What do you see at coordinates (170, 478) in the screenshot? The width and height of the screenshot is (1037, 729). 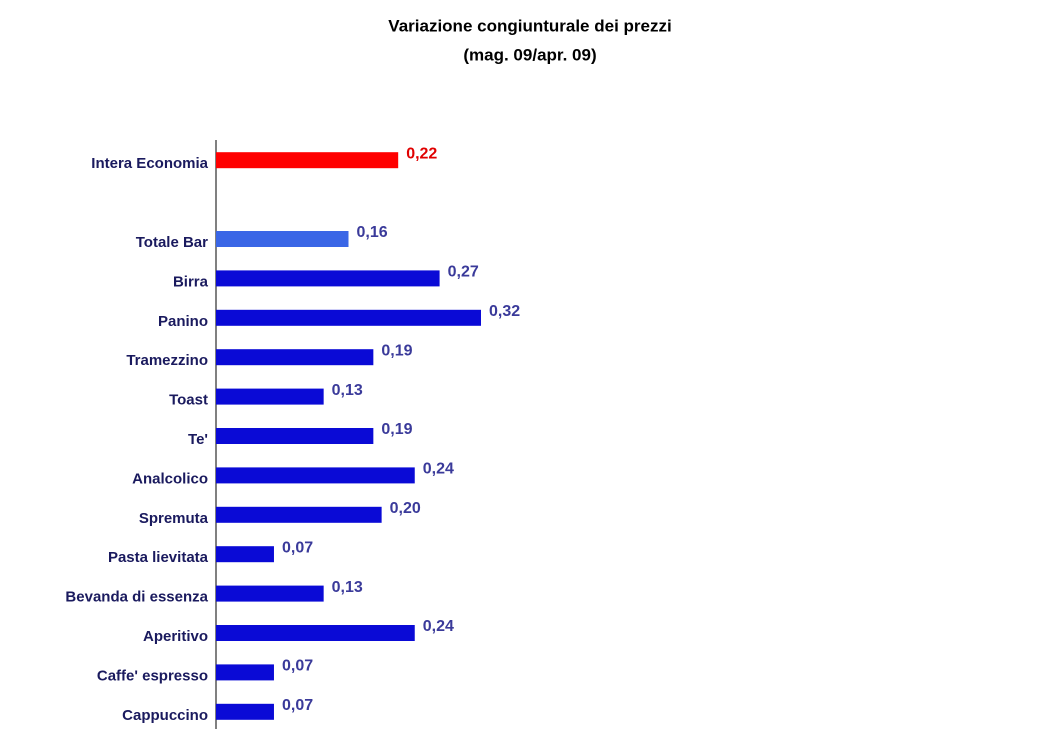 I see `category-label: Analcolico` at bounding box center [170, 478].